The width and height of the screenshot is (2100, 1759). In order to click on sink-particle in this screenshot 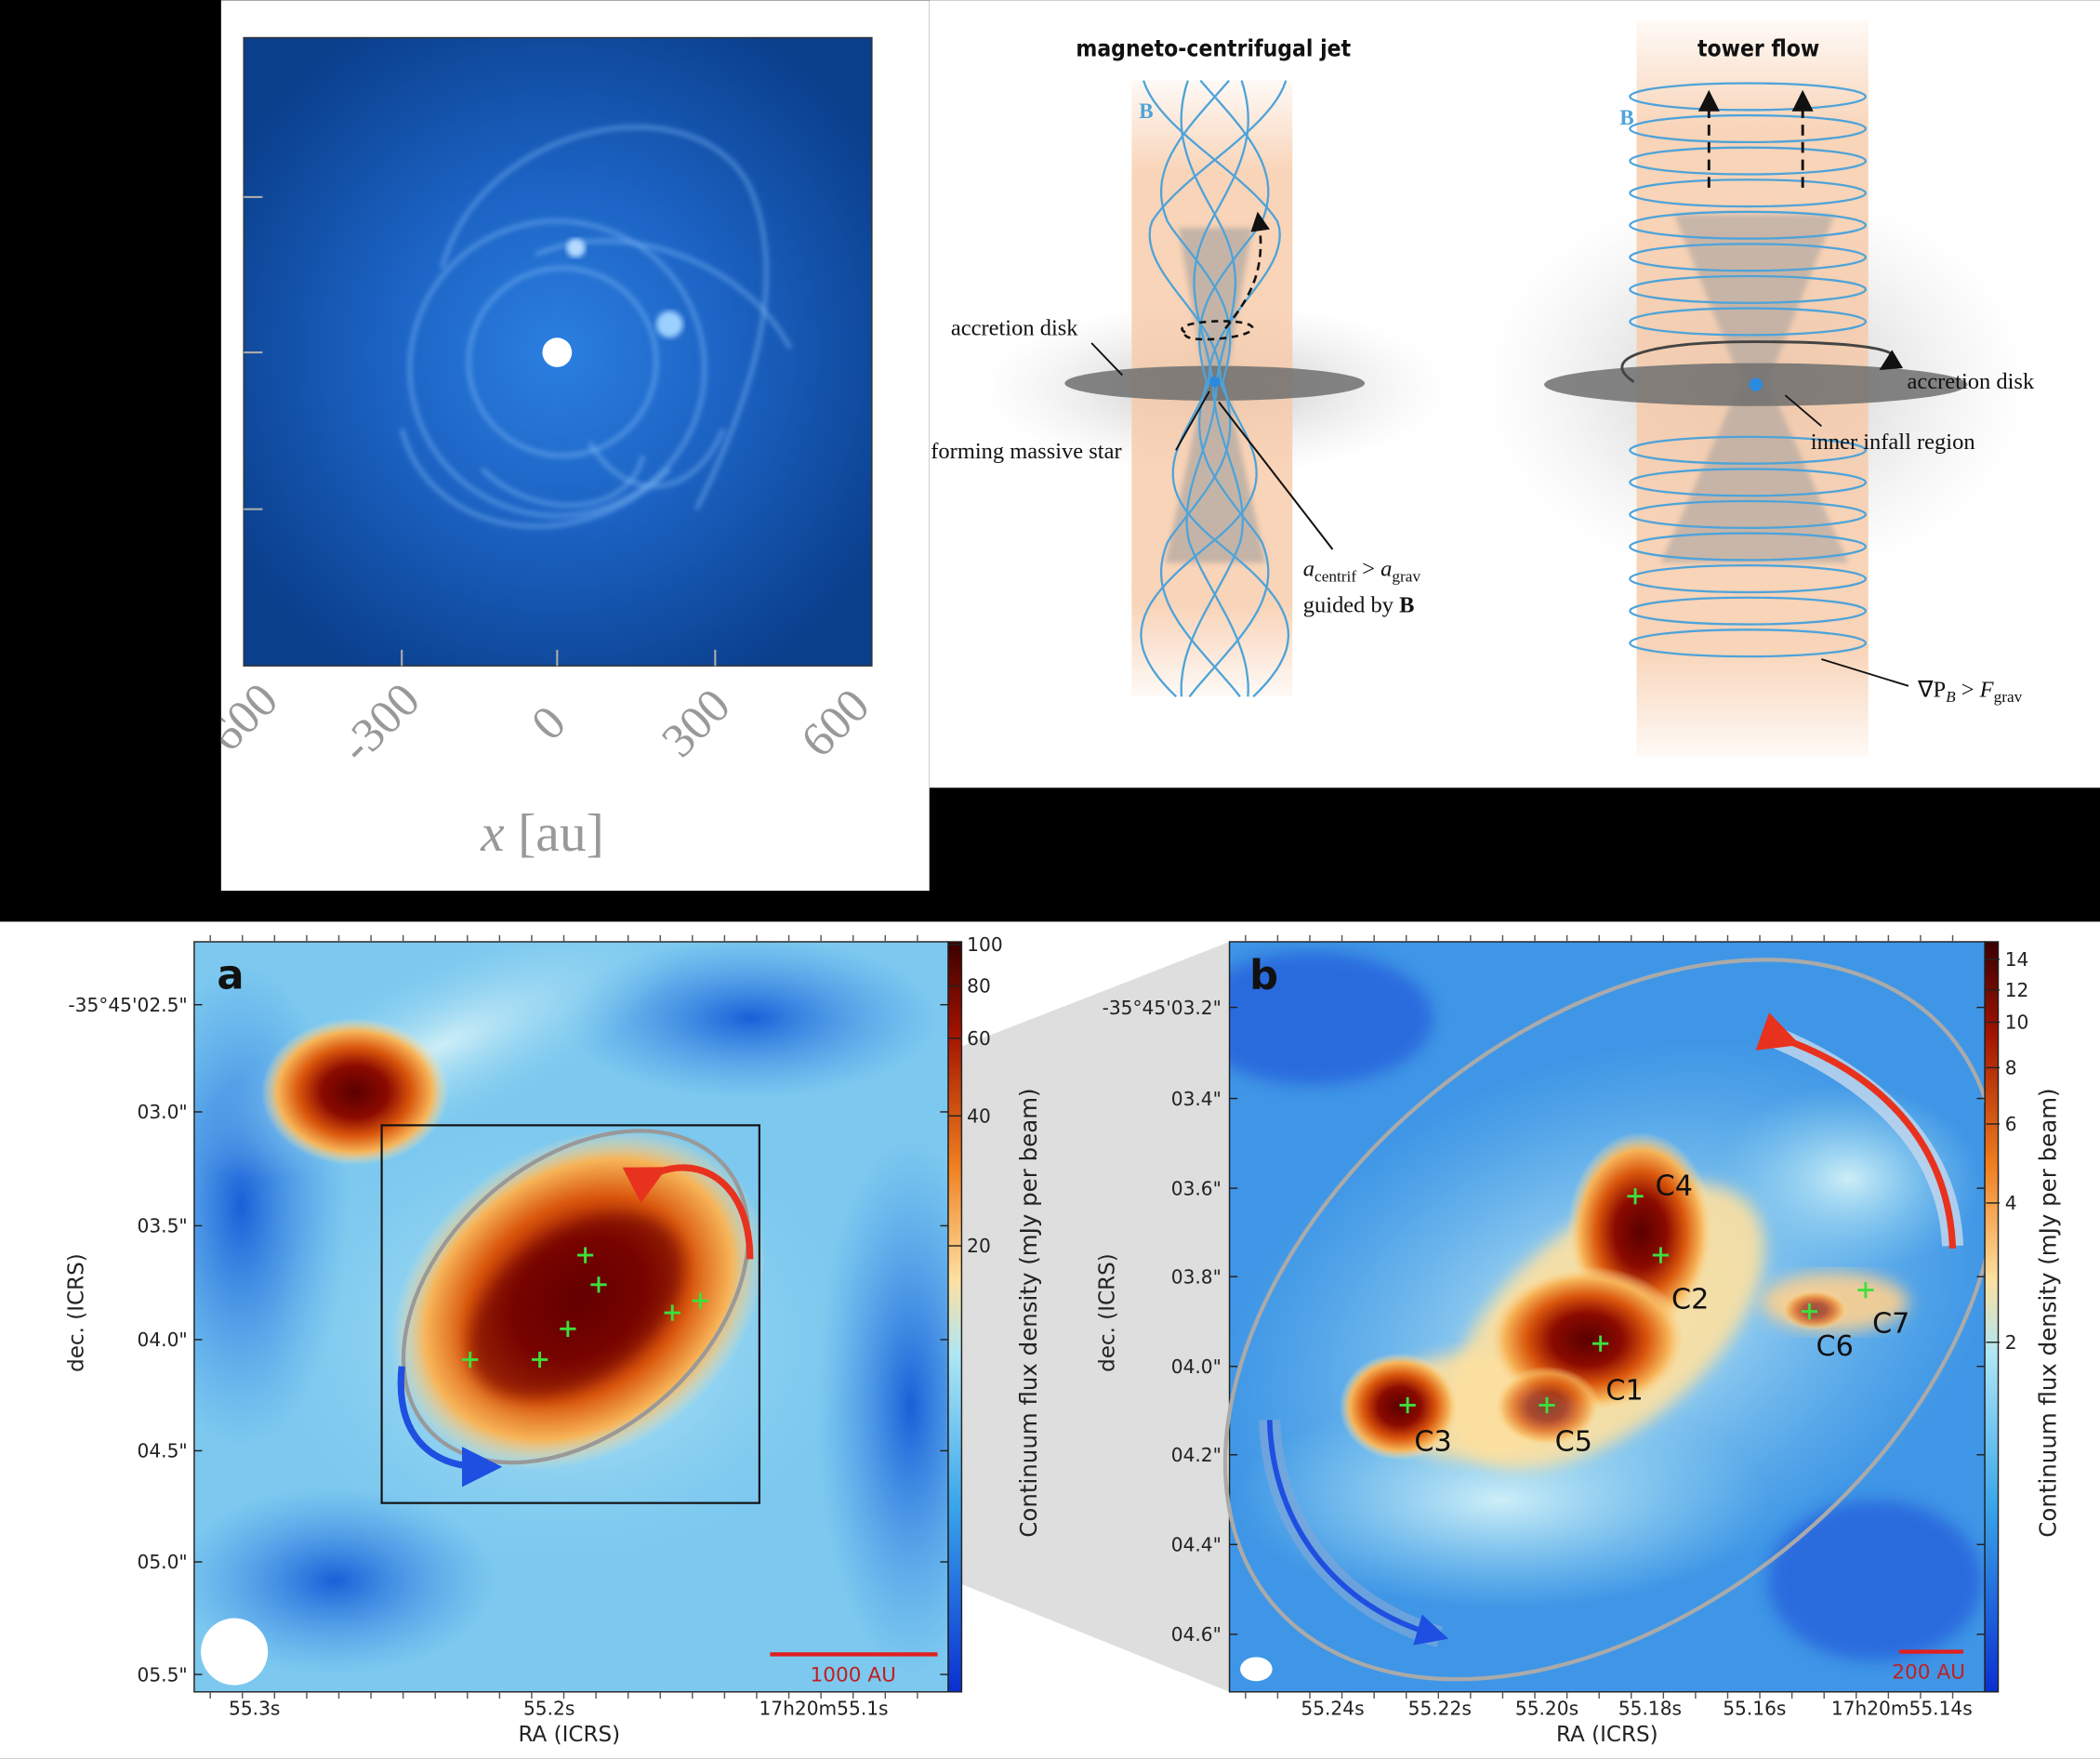, I will do `click(557, 352)`.